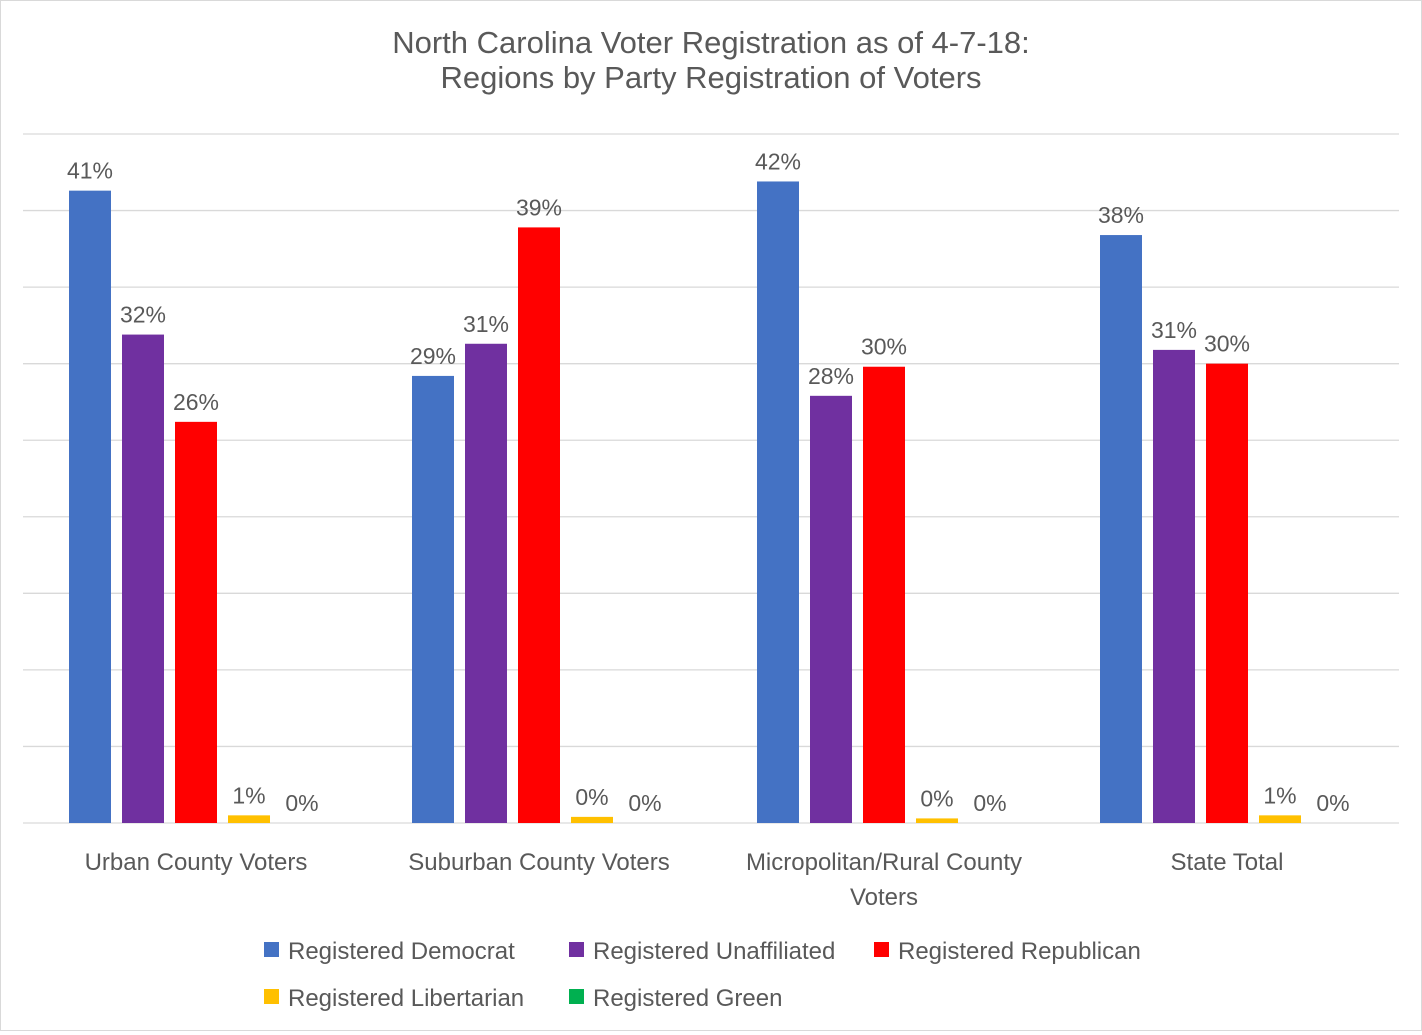  Describe the element at coordinates (687, 998) in the screenshot. I see `legend-label: Registered Green` at that location.